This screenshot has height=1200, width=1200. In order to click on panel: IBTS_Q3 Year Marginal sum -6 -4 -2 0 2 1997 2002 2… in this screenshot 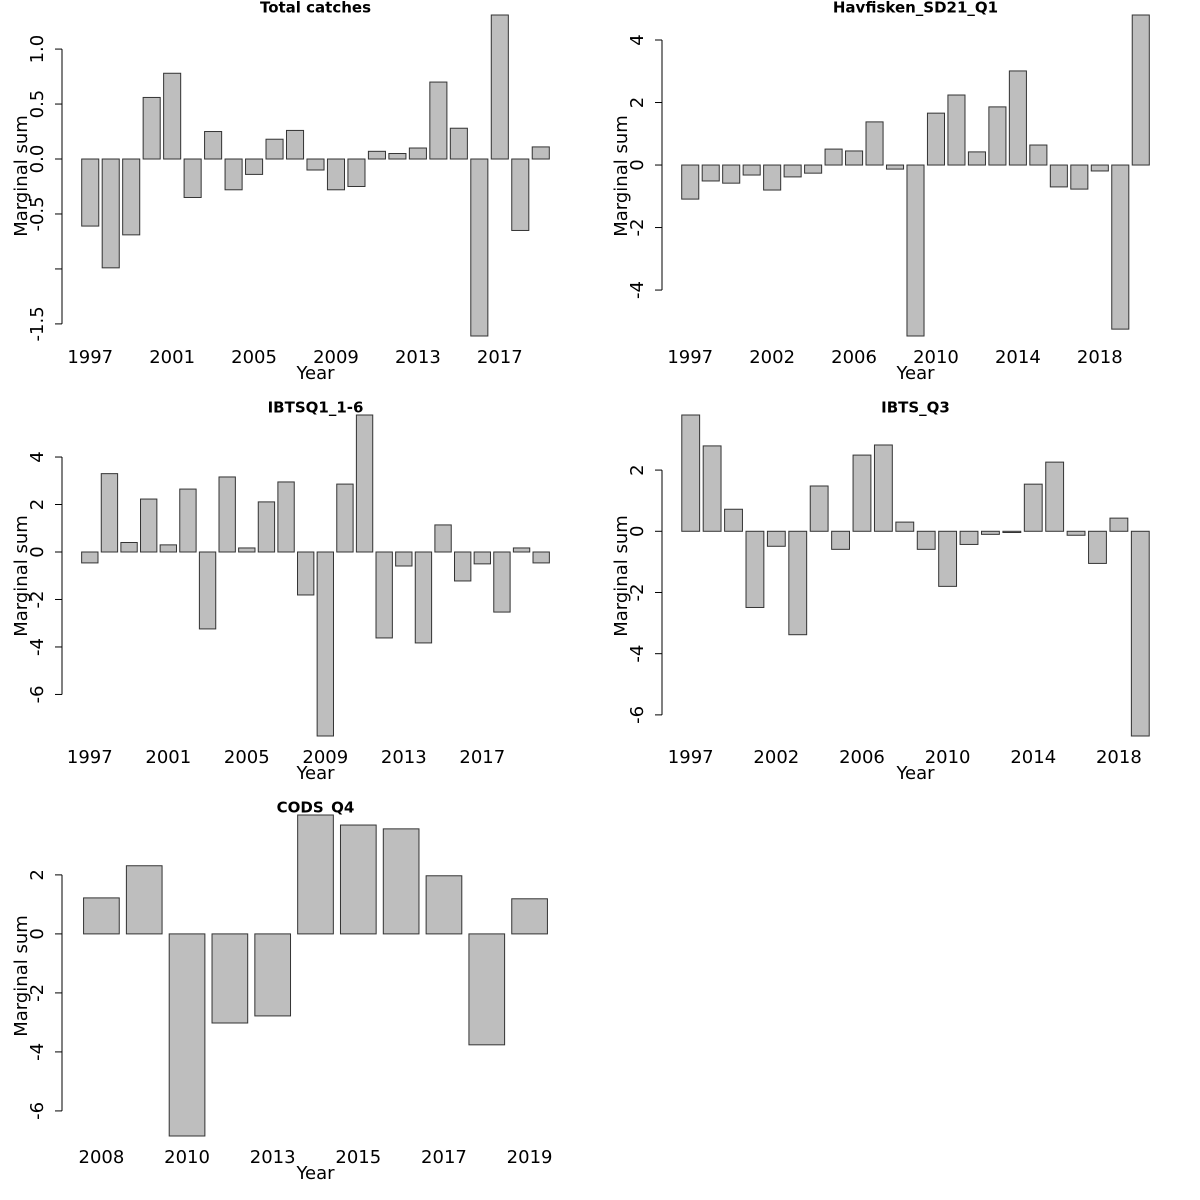, I will do `click(880, 591)`.